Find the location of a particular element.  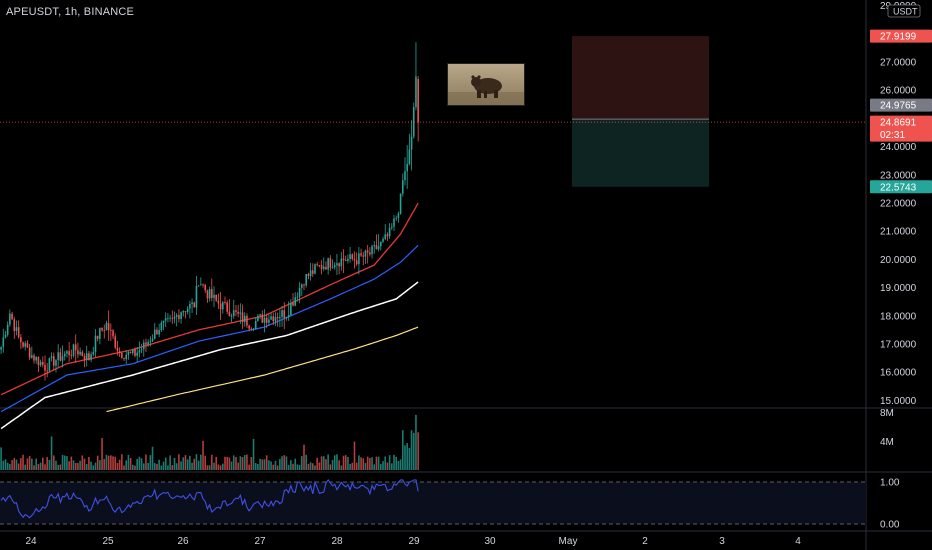

price-tick-label: 20.0000 is located at coordinates (898, 260).